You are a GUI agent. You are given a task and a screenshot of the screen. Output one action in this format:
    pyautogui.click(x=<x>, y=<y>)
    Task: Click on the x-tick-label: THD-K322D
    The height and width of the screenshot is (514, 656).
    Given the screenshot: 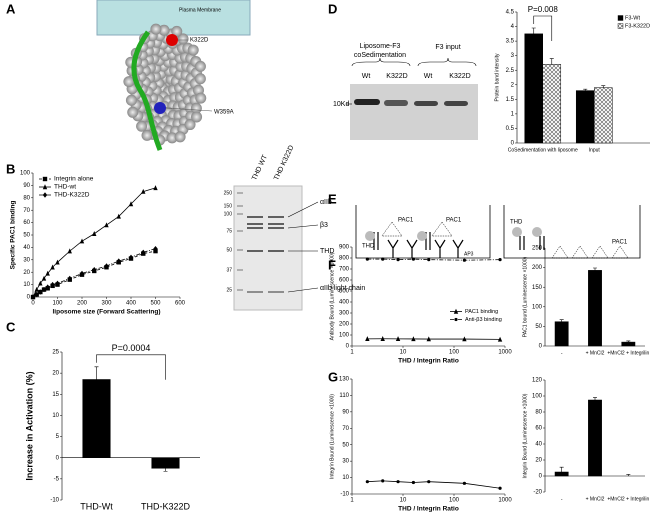 What is the action you would take?
    pyautogui.click(x=166, y=506)
    